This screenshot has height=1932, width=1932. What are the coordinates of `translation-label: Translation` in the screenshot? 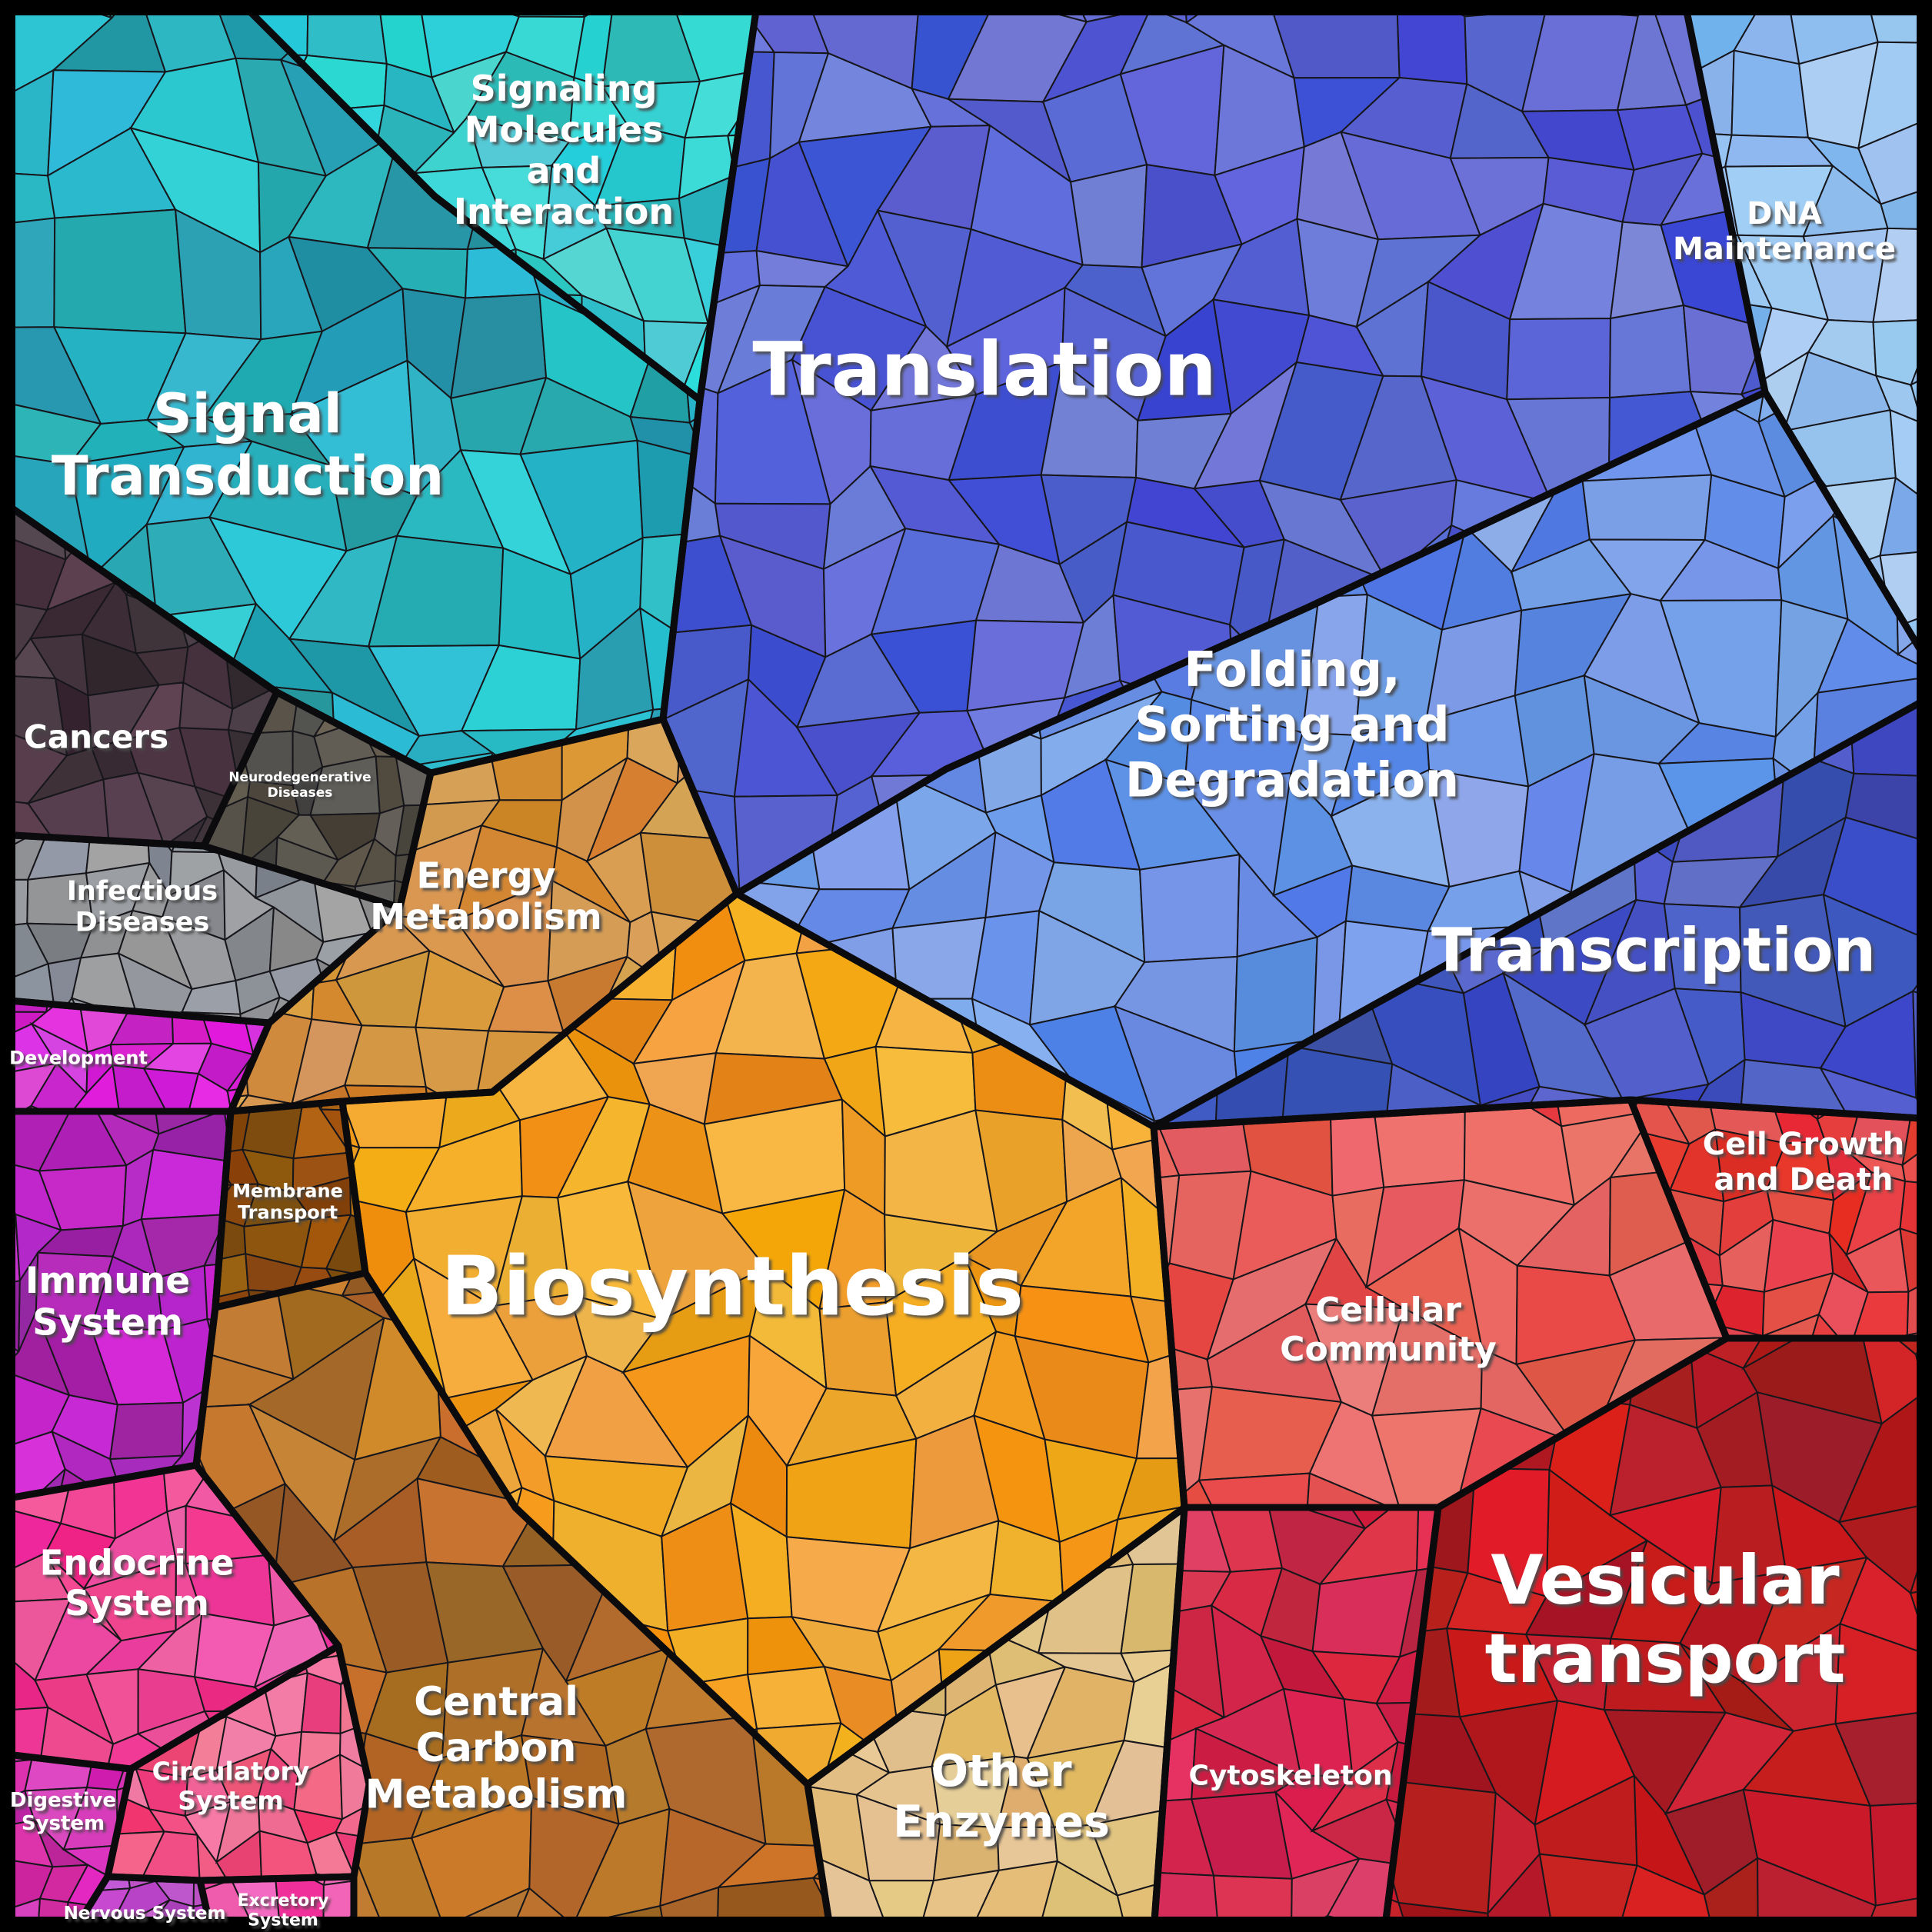 It's located at (984, 370).